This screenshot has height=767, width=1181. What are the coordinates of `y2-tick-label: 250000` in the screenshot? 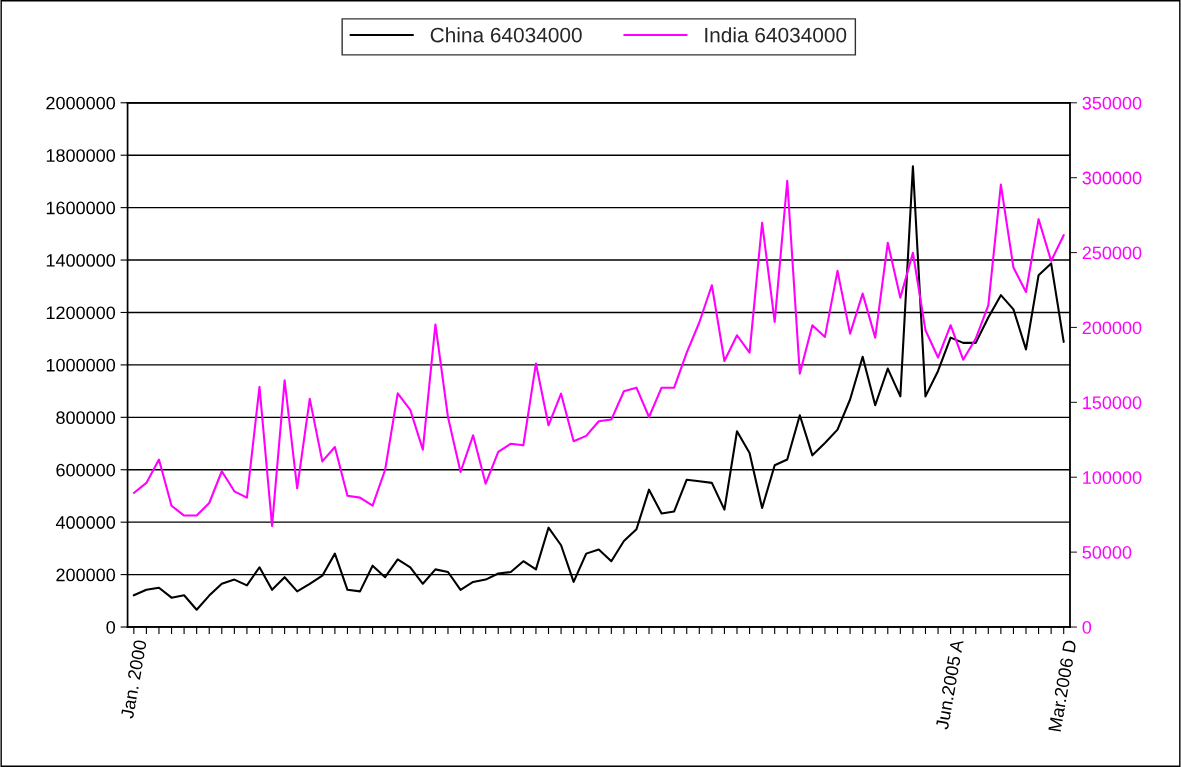 It's located at (1112, 253).